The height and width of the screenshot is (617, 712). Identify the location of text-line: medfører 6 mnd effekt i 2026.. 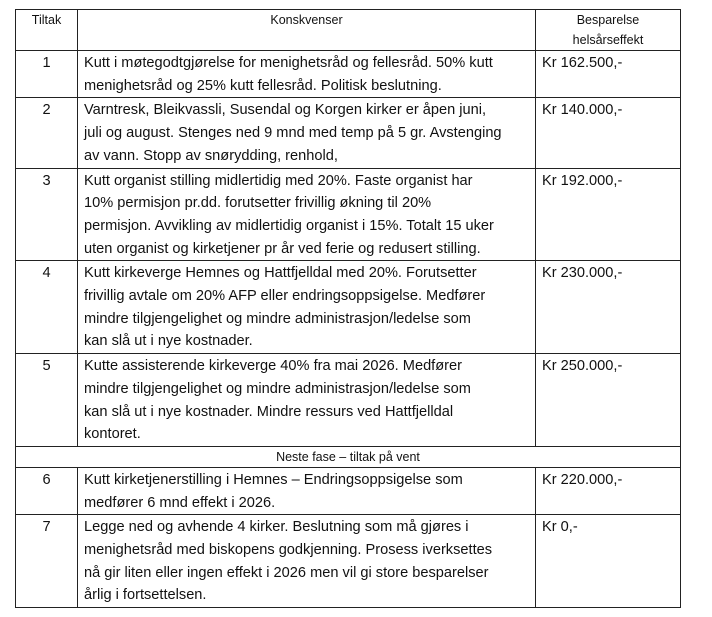
(180, 502).